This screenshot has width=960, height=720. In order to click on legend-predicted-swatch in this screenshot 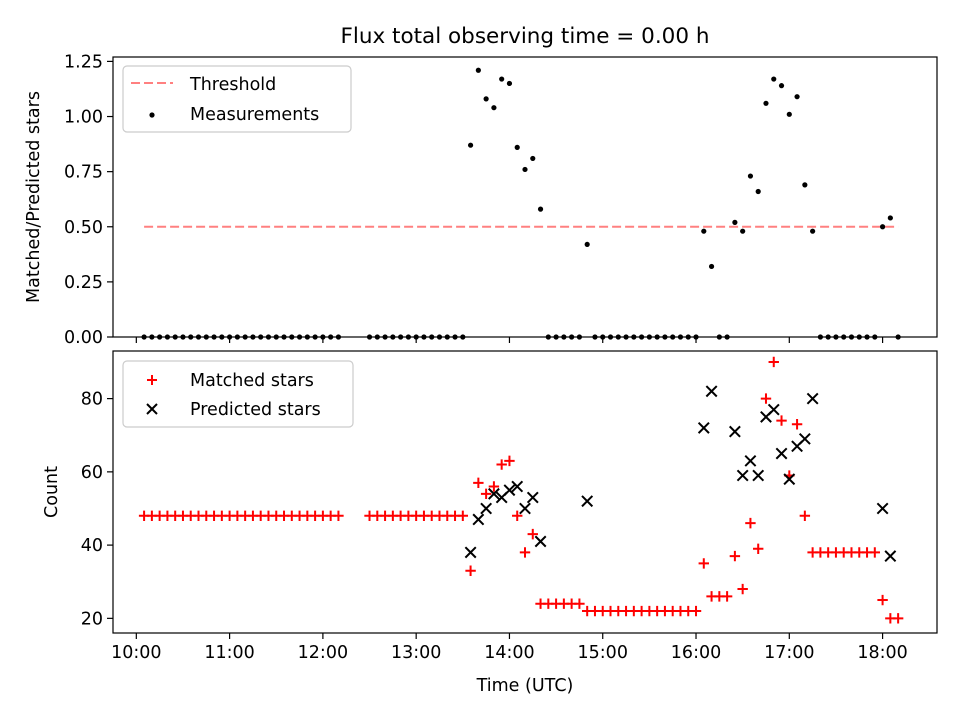, I will do `click(152, 409)`.